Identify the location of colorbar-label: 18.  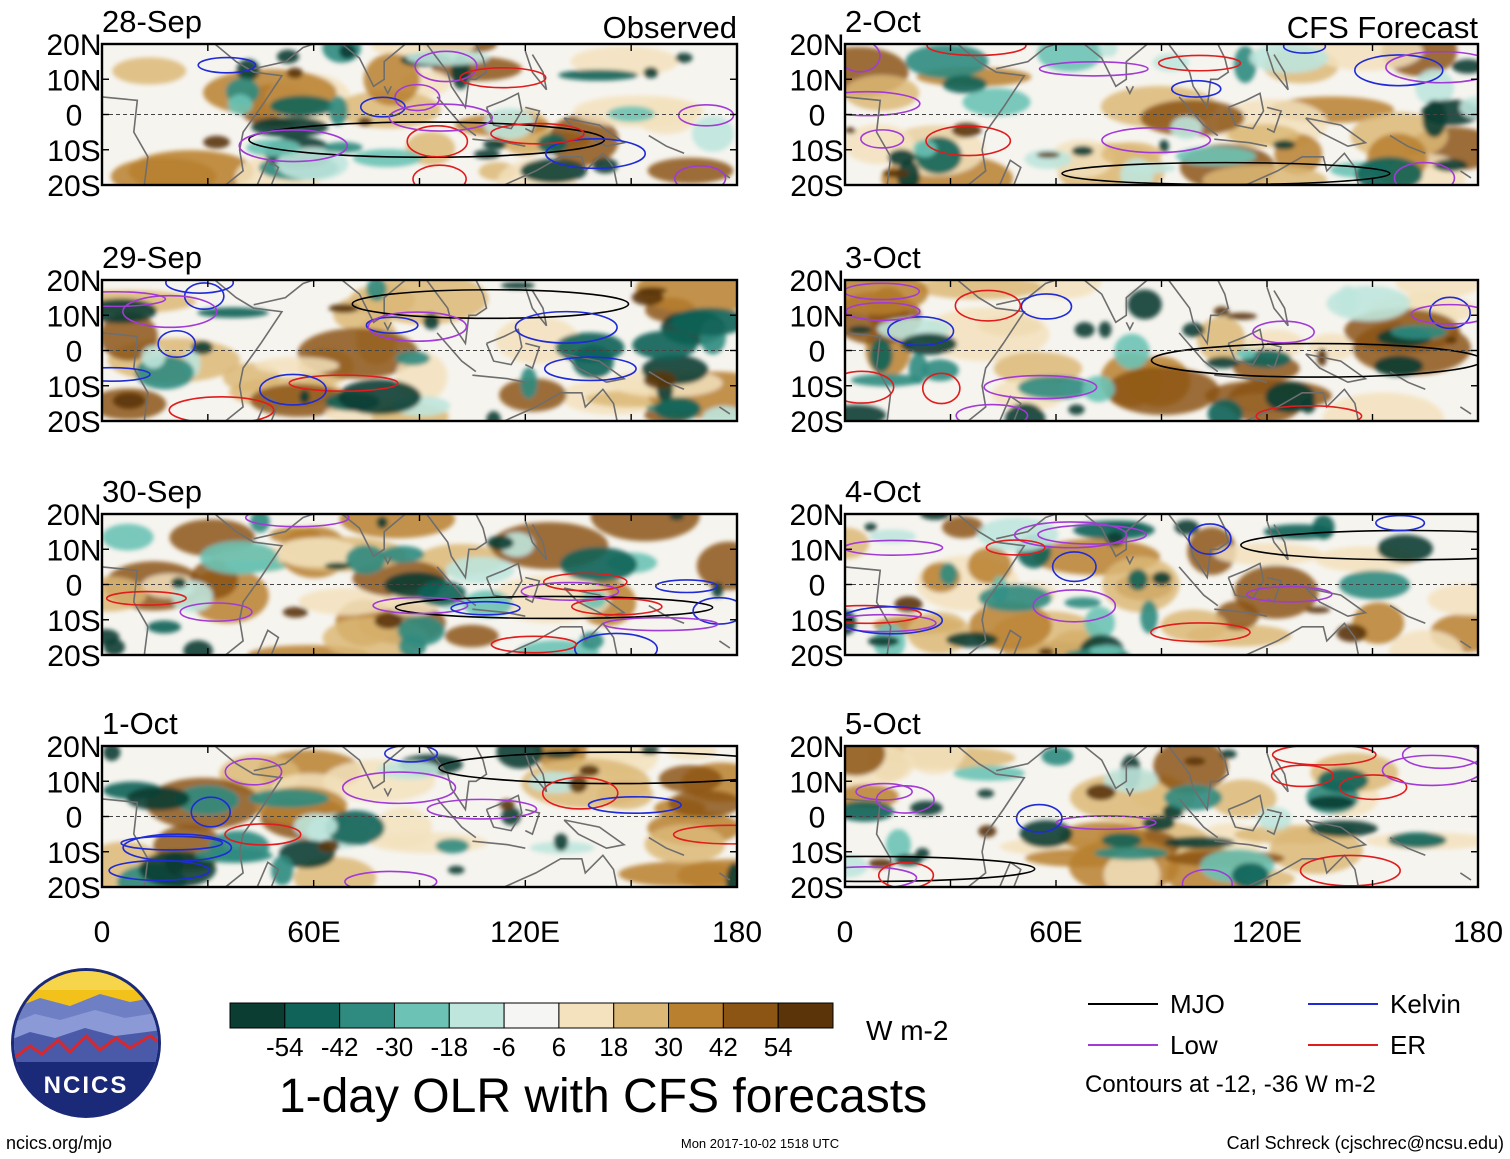
(613, 1047).